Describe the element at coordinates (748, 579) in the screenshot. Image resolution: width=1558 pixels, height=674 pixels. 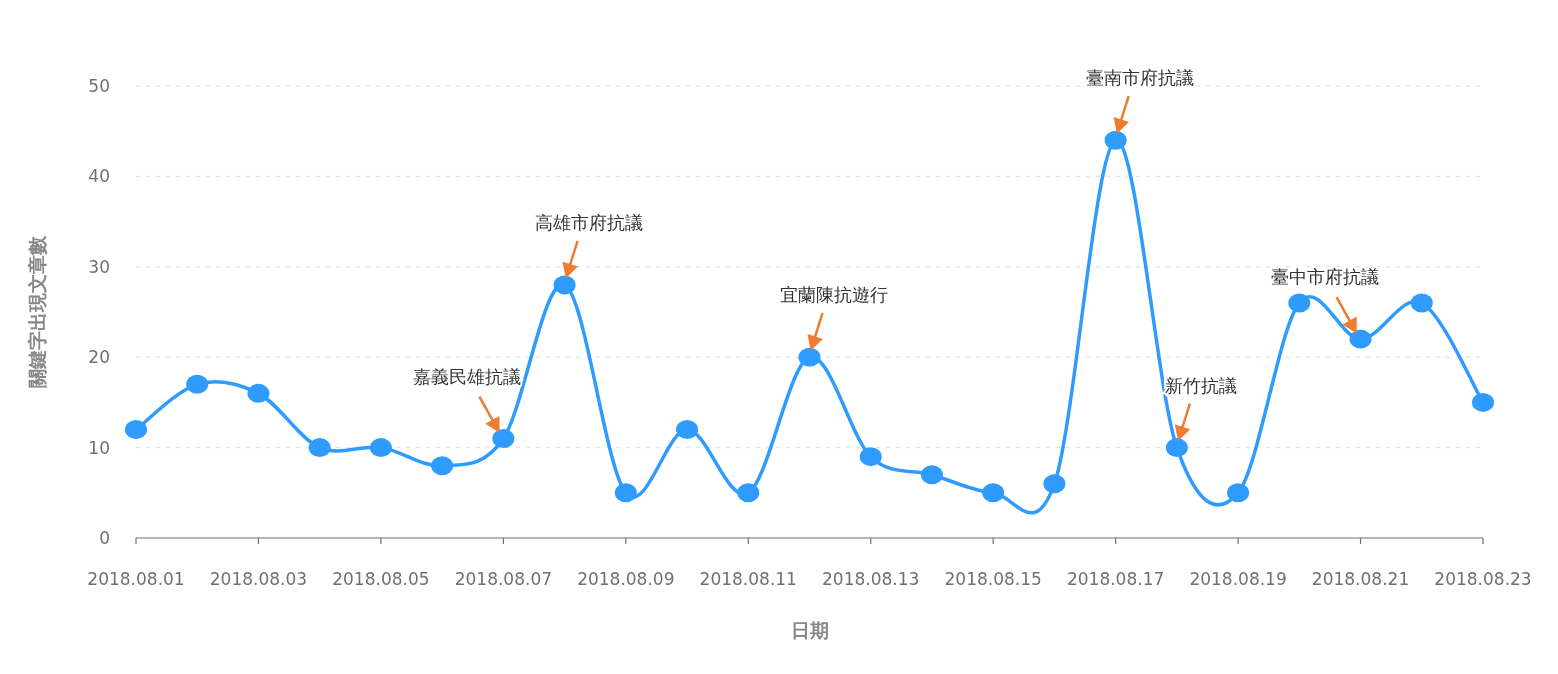
I see `x-tick-label: 2018.08.11` at that location.